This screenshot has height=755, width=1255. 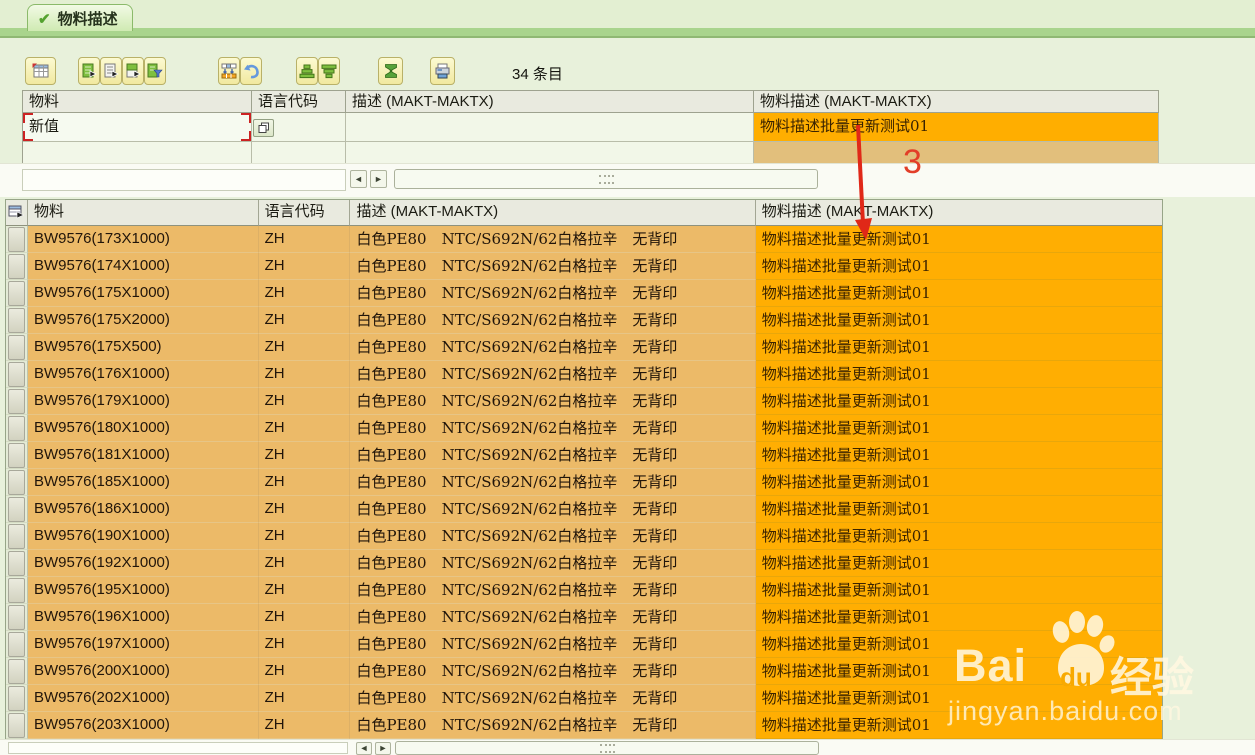 What do you see at coordinates (143, 239) in the screenshot?
I see `material-cell: BW9576(173X1000)` at bounding box center [143, 239].